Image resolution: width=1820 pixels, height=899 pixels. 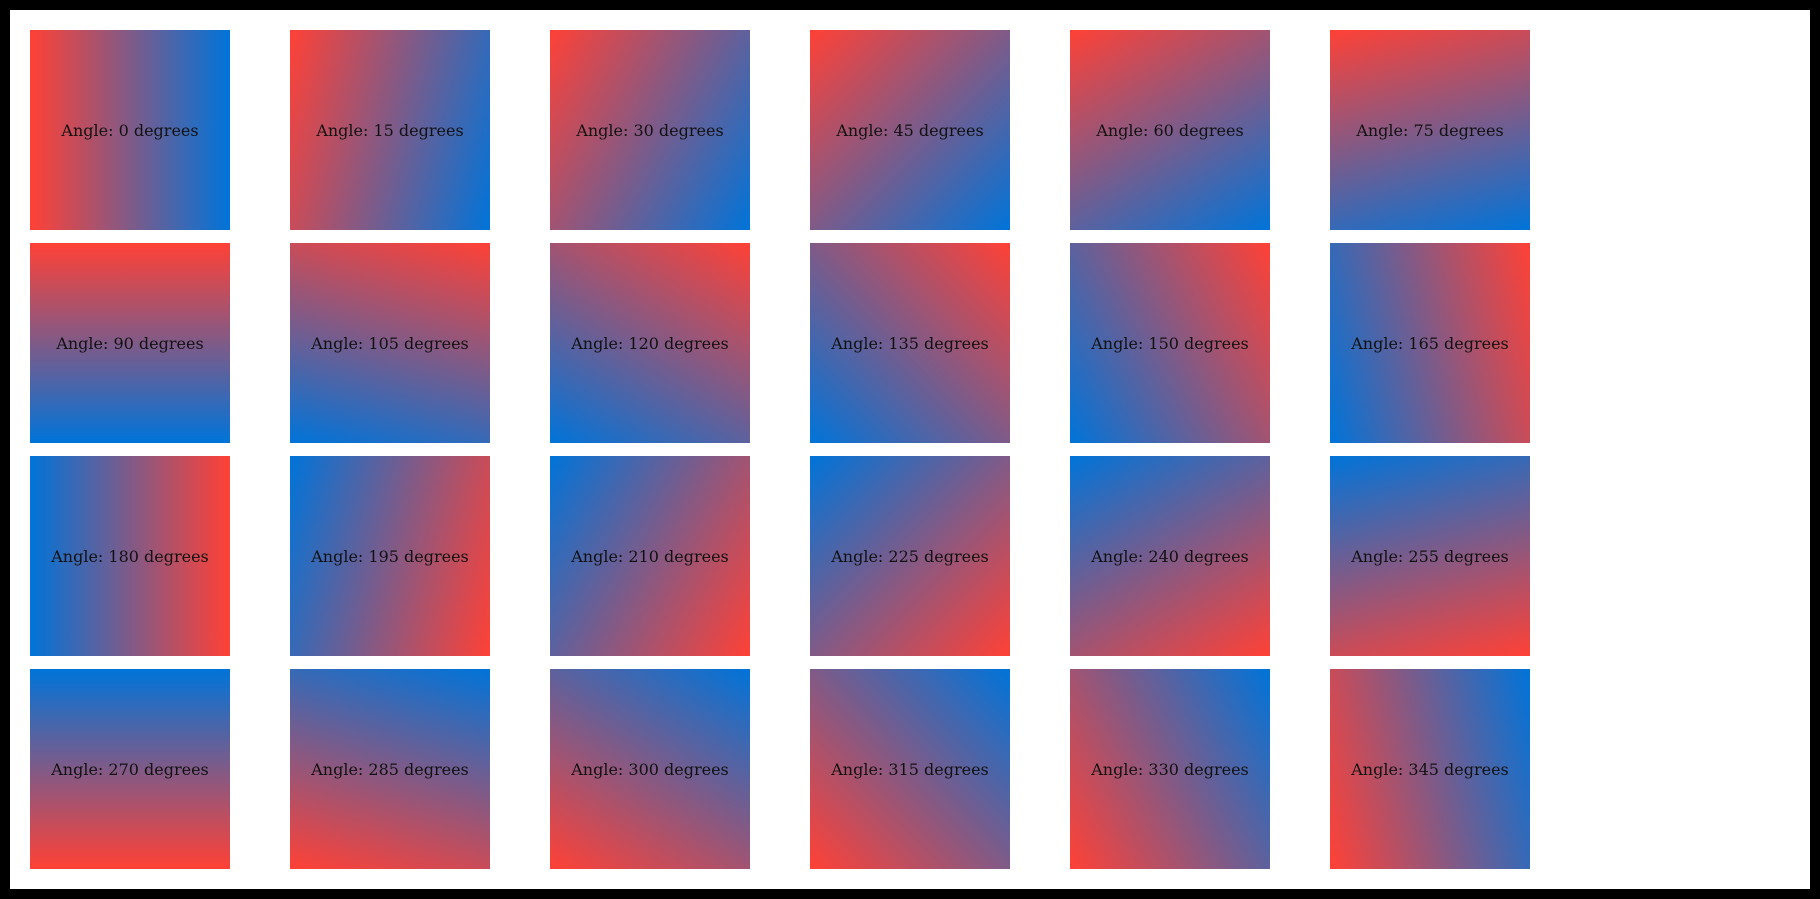 I want to click on tile-label: Angle: 30 degrees, so click(x=650, y=130).